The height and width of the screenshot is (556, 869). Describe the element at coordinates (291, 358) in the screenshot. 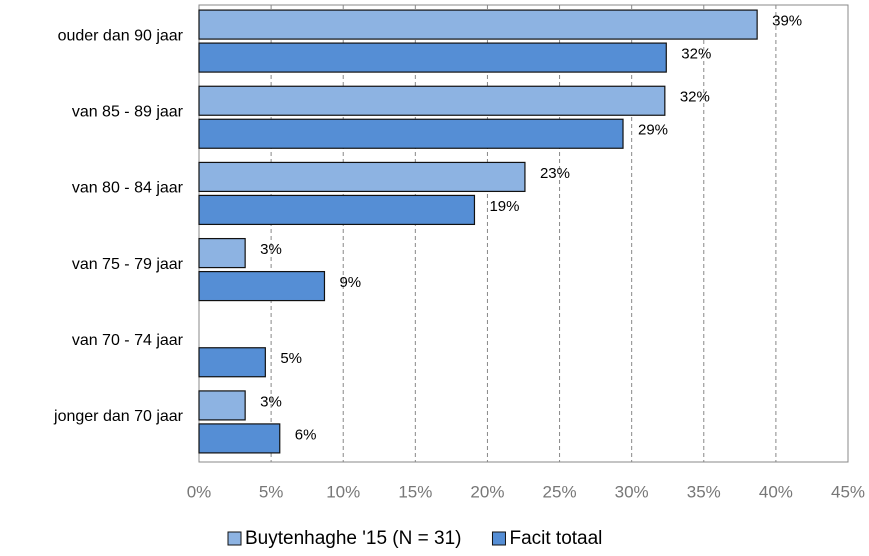

I see `data-label: 5%` at that location.